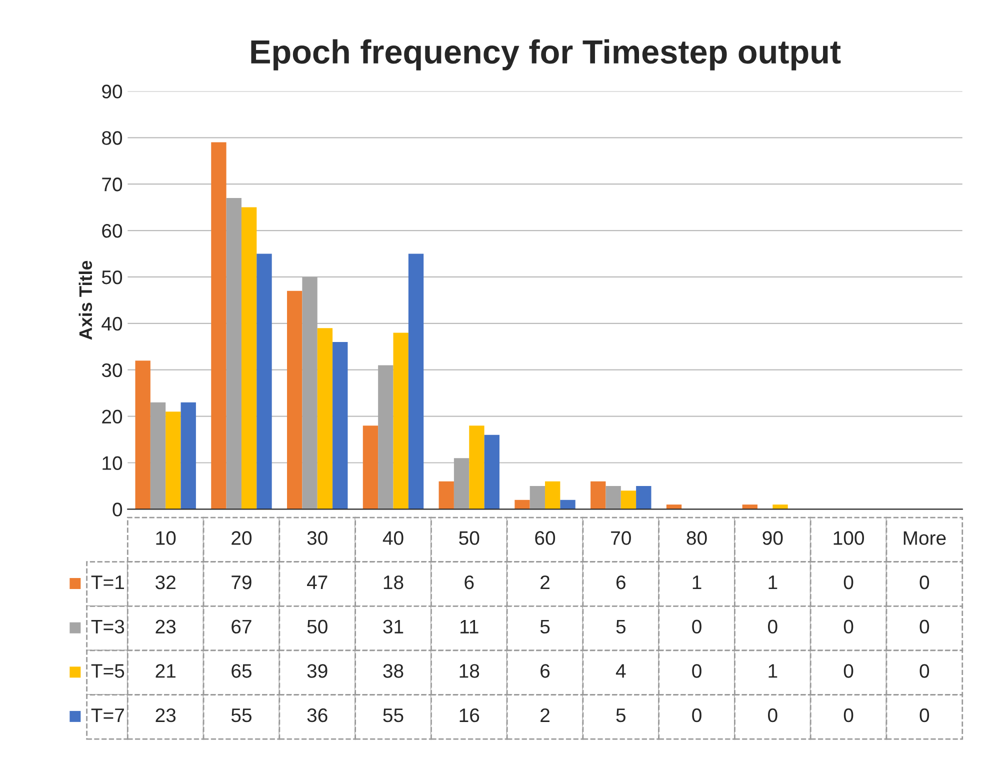  Describe the element at coordinates (242, 582) in the screenshot. I see `data-label: 79` at that location.